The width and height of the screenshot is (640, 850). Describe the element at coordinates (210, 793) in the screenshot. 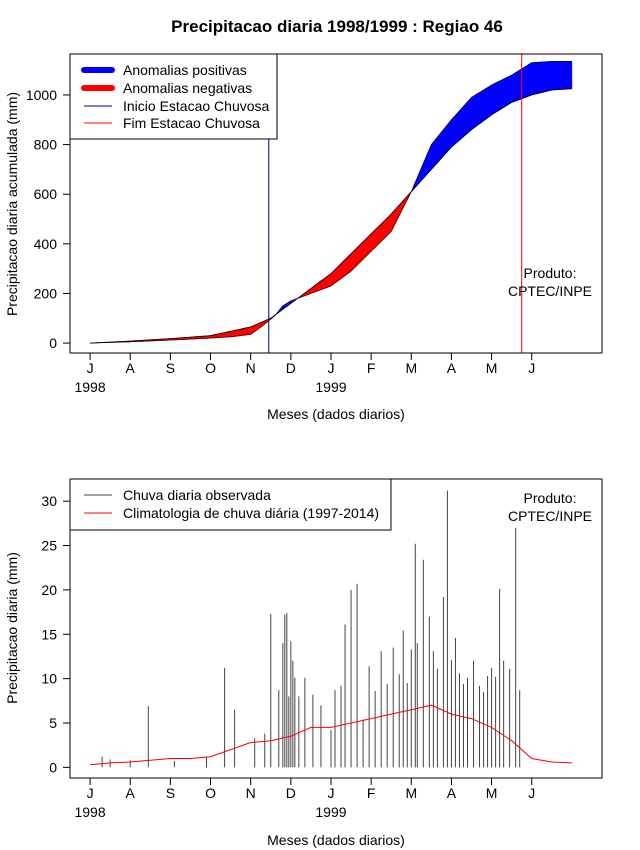

I see `bottom-x-tick-label: O` at that location.